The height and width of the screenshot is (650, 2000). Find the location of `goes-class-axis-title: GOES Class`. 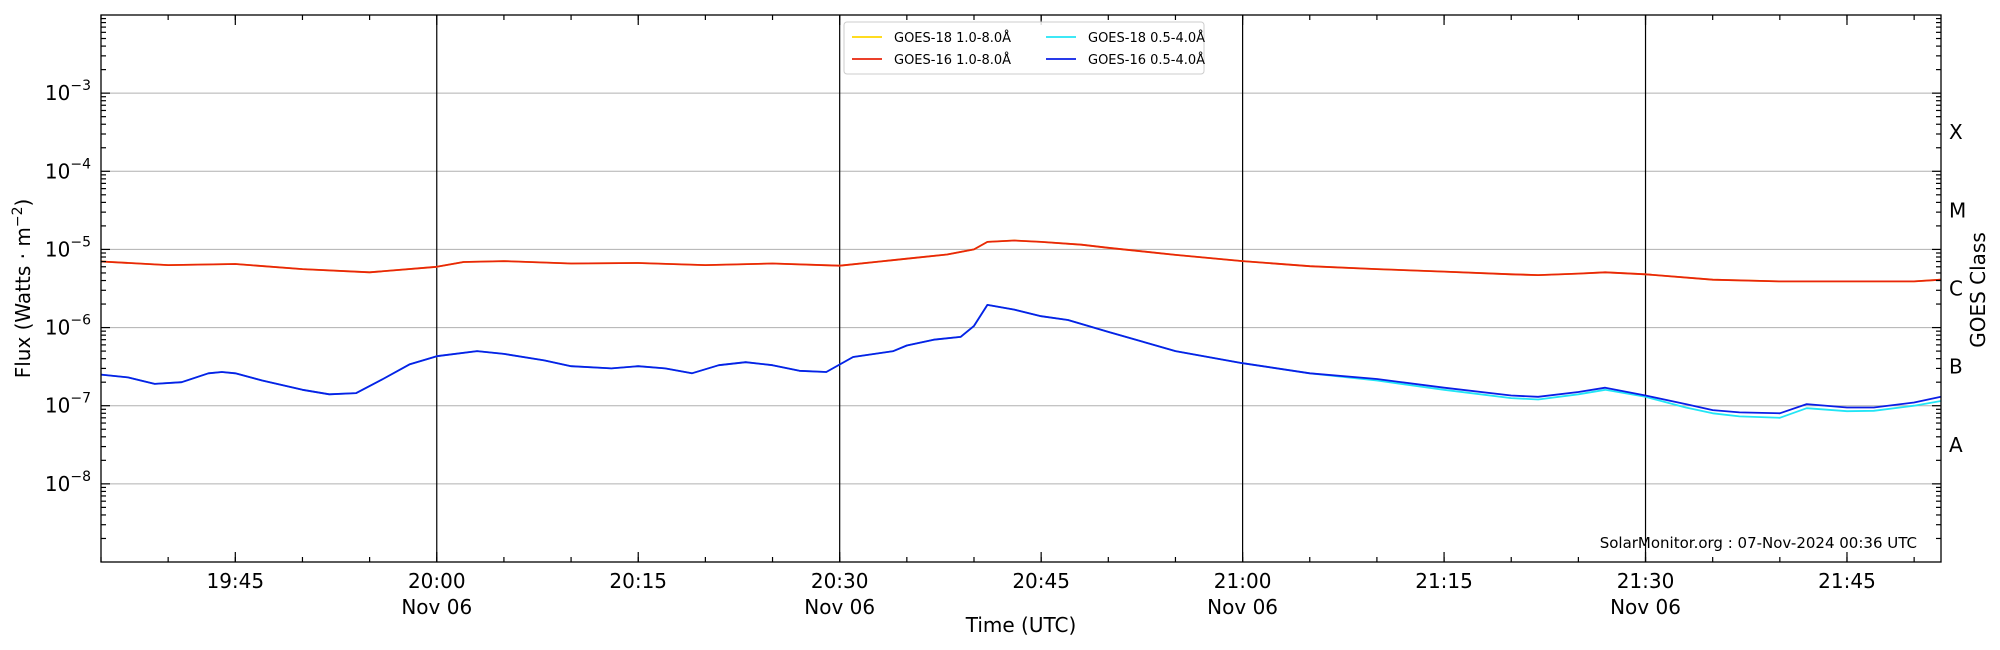

goes-class-axis-title: GOES Class is located at coordinates (1978, 290).